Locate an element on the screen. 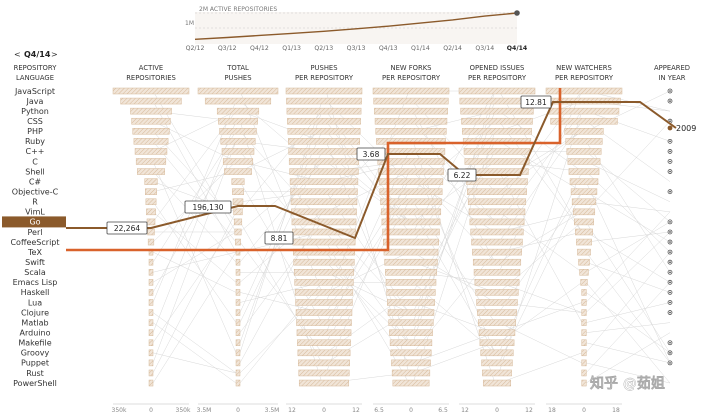  bar-ruby is located at coordinates (411, 141).